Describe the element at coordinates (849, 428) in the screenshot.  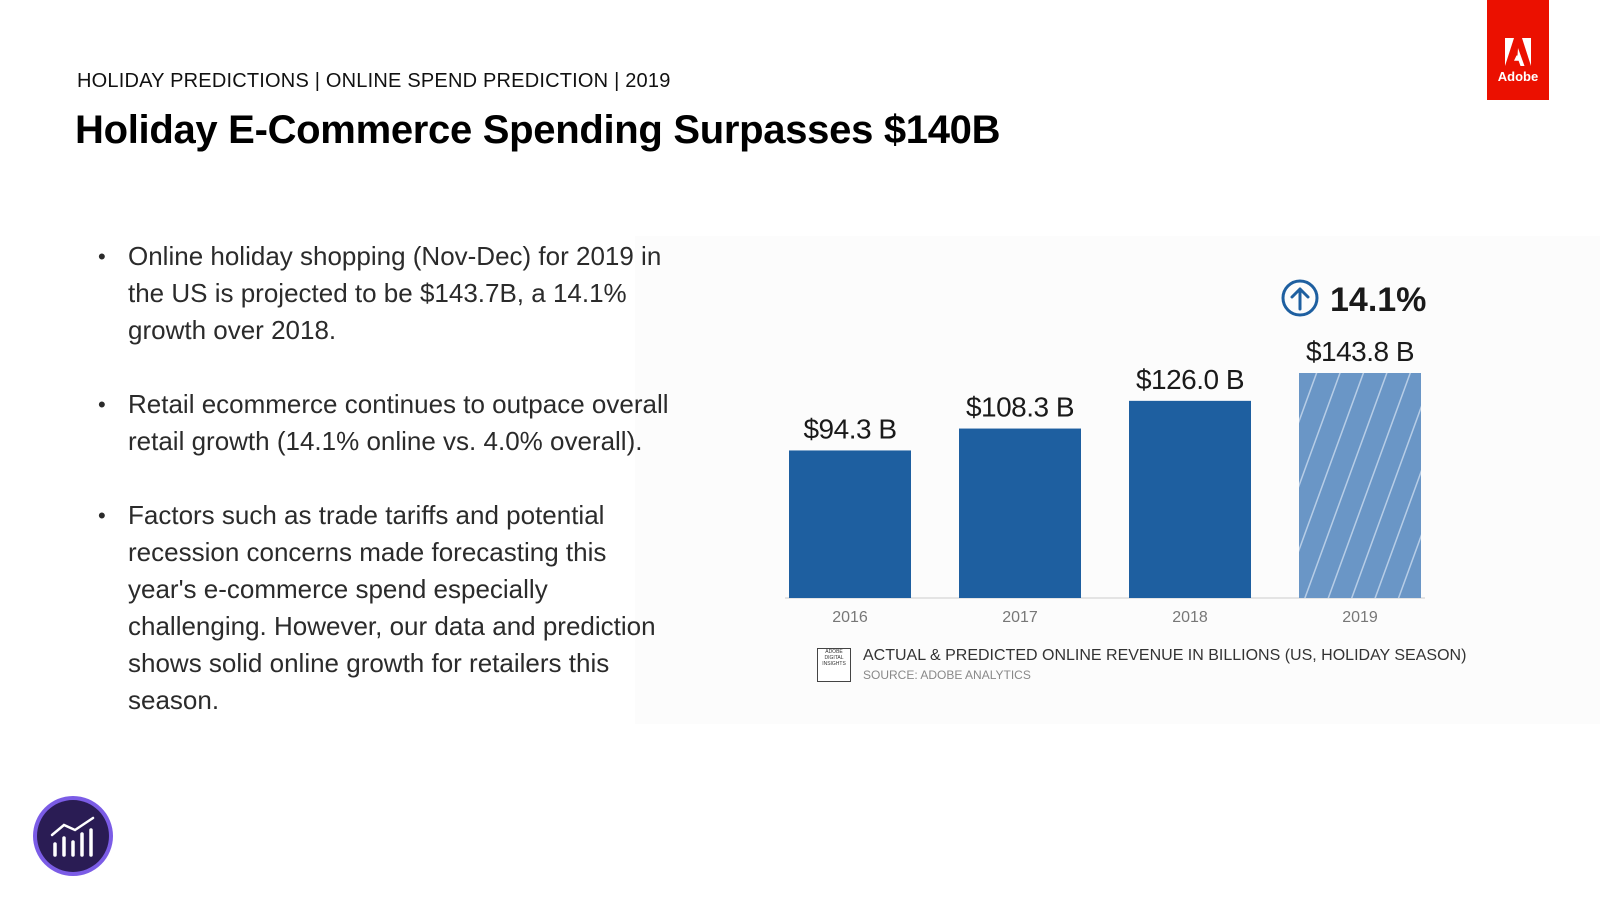
I see `data-label-2016: $94.3 B` at that location.